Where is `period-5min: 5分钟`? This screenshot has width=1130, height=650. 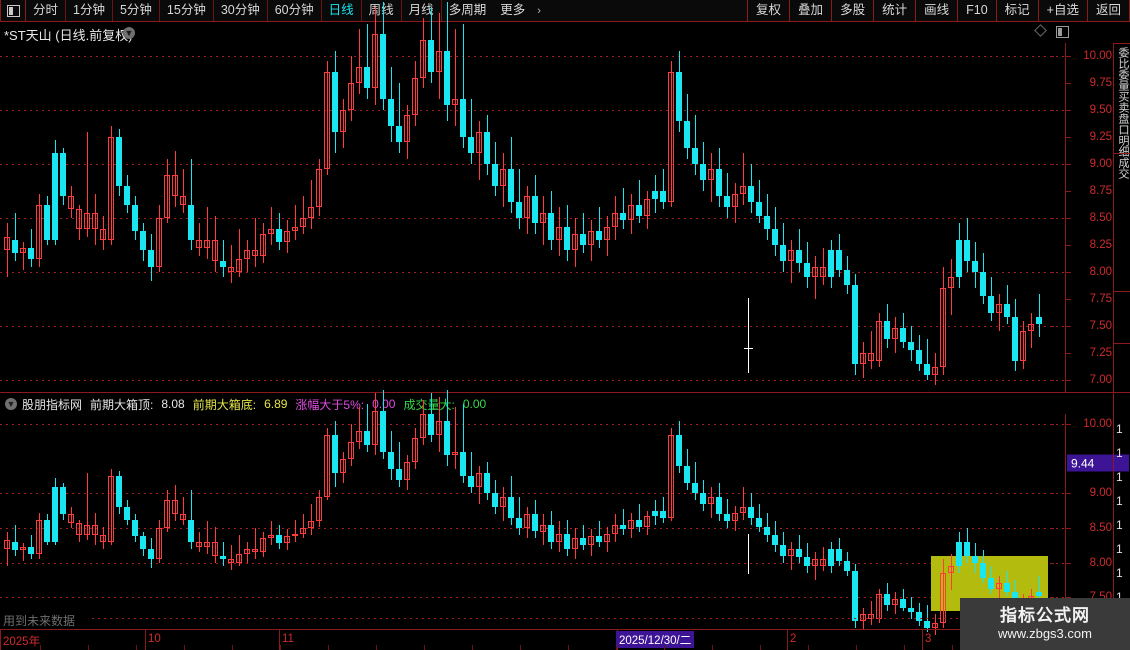
period-5min: 5分钟 is located at coordinates (136, 10).